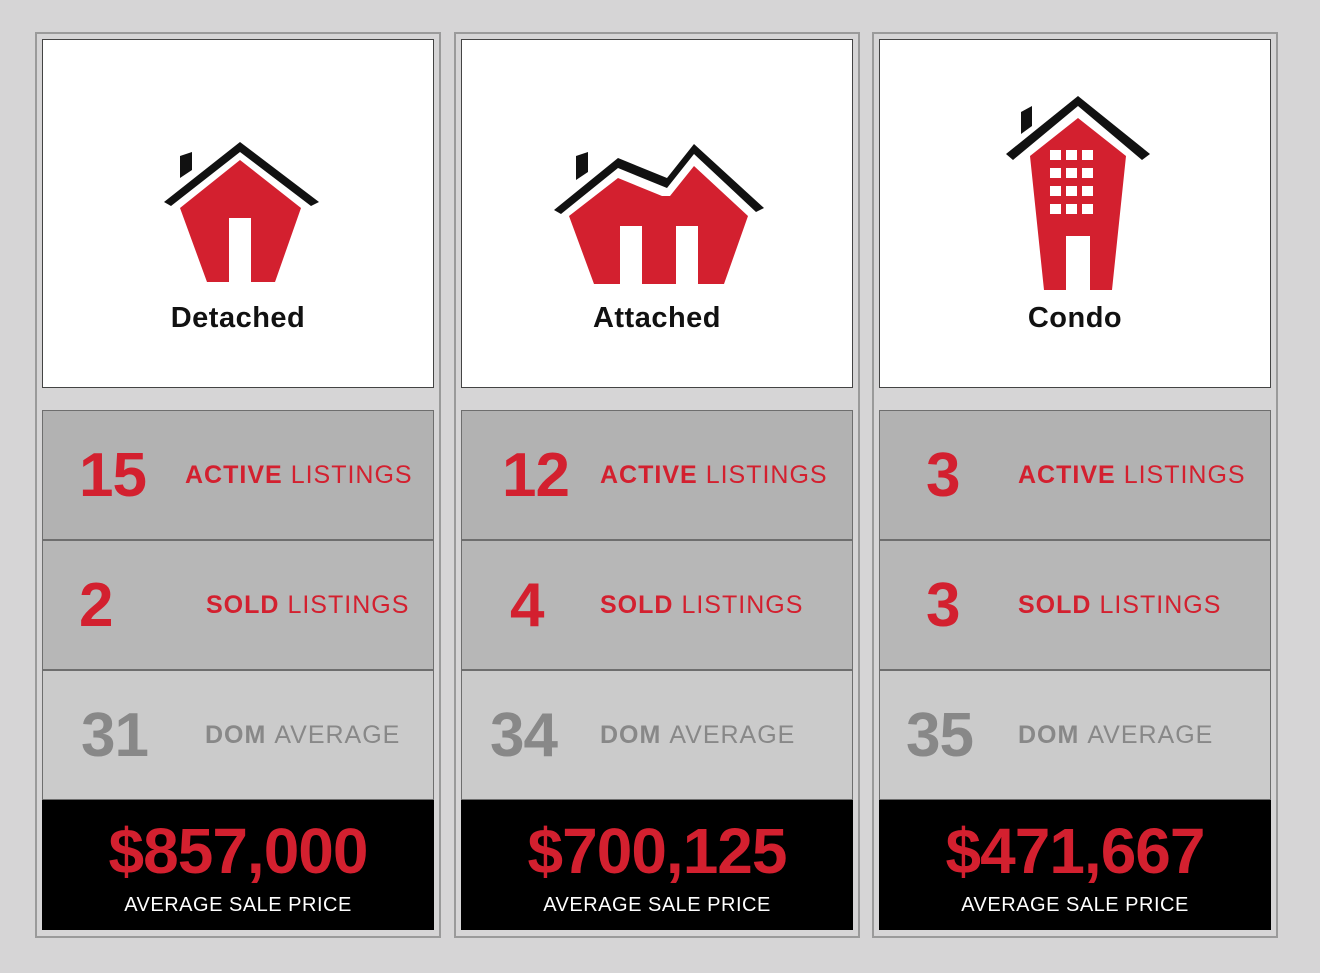  I want to click on attached-header: Attached, so click(657, 213).